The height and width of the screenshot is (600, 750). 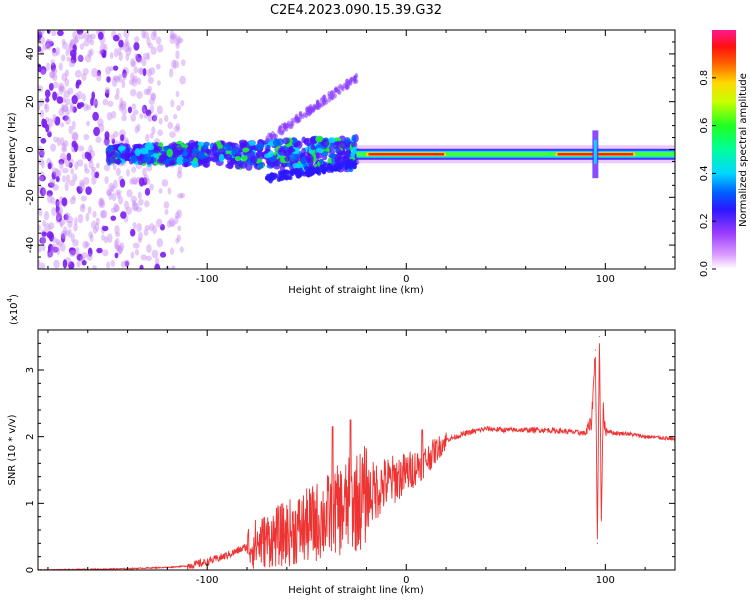 I want to click on colorbar-tick-label: 0.0, so click(x=704, y=269).